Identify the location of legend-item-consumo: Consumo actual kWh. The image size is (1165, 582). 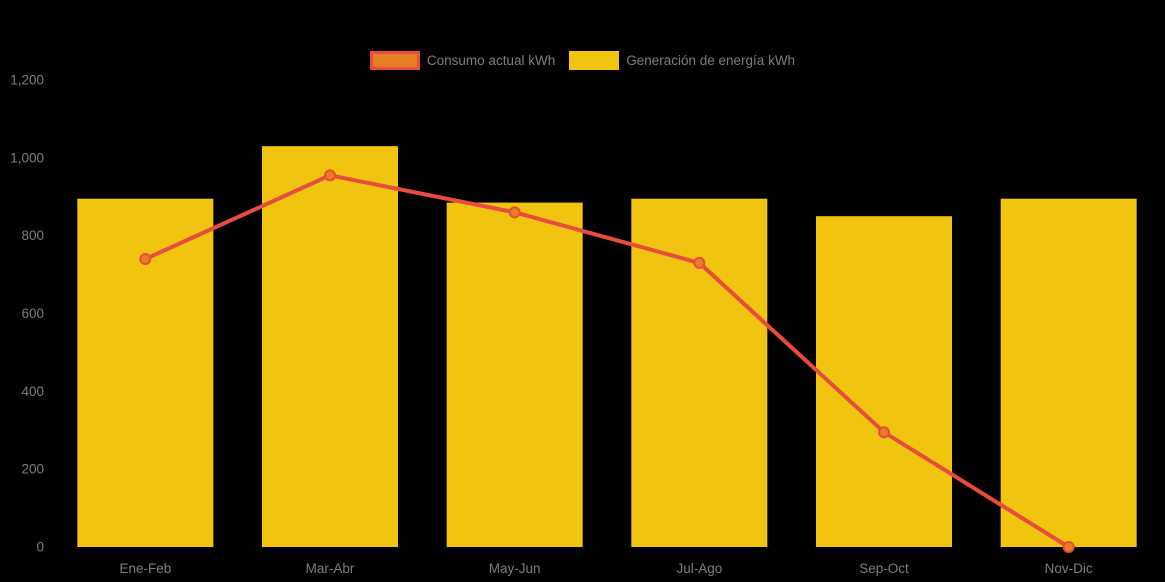
(462, 60).